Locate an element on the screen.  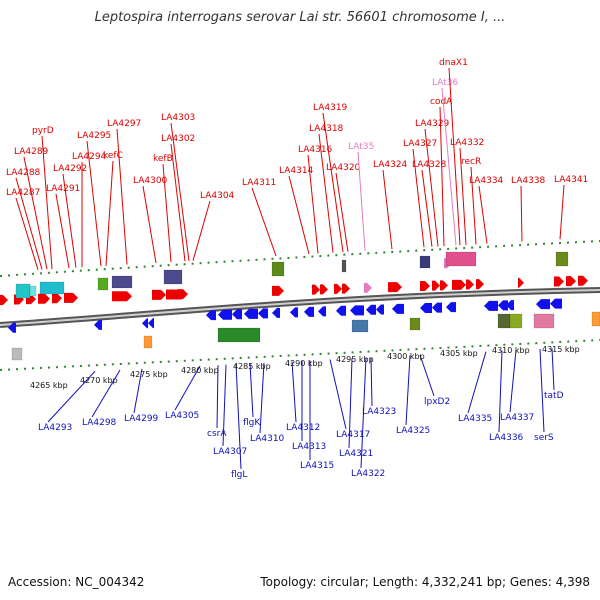
forward-gene-label: LA4316 is located at coordinates (315, 150).